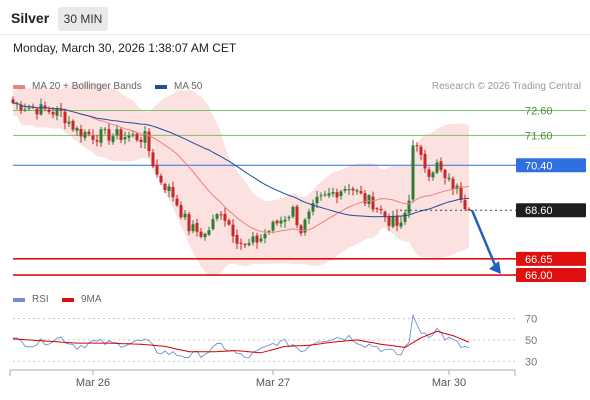  I want to click on legend-rsi-label: RSI, so click(40, 299).